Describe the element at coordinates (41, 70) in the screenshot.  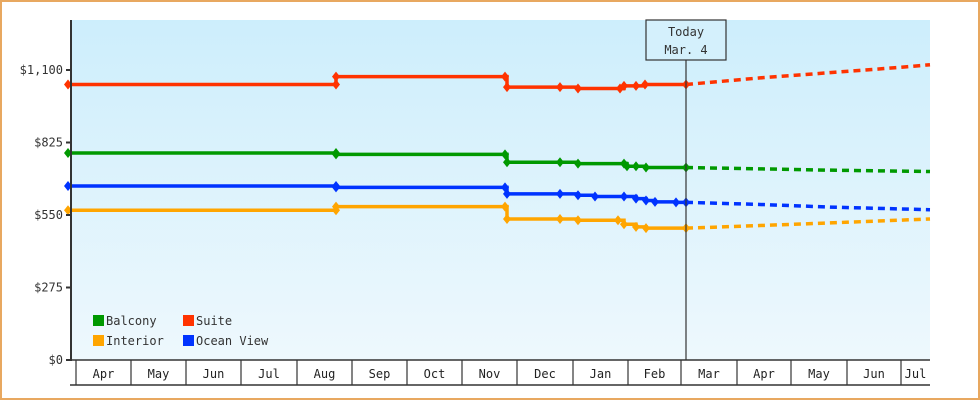
I see `y-tick-label: $1,100` at that location.